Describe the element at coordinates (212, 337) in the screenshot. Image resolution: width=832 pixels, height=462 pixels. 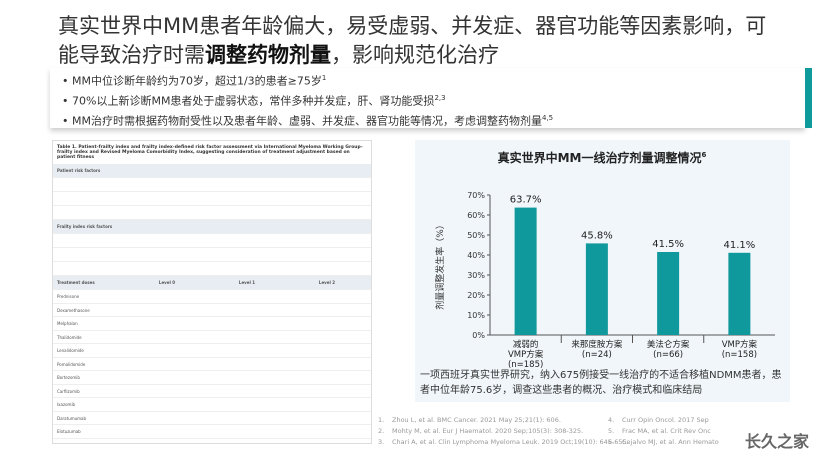
I see `table-drug: Thalidomide` at that location.